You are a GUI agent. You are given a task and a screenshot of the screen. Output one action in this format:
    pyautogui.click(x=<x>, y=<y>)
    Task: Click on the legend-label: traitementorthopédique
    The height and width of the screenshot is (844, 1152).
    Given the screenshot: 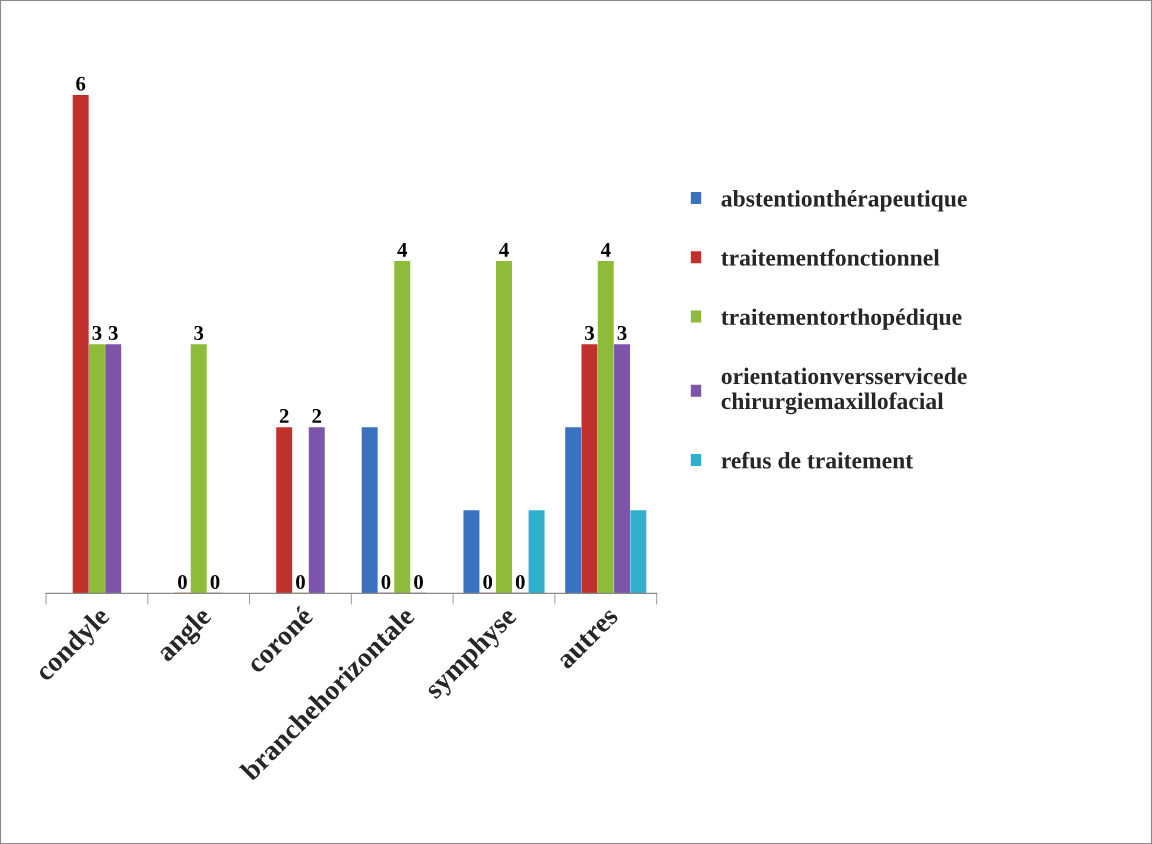 What is the action you would take?
    pyautogui.click(x=841, y=319)
    